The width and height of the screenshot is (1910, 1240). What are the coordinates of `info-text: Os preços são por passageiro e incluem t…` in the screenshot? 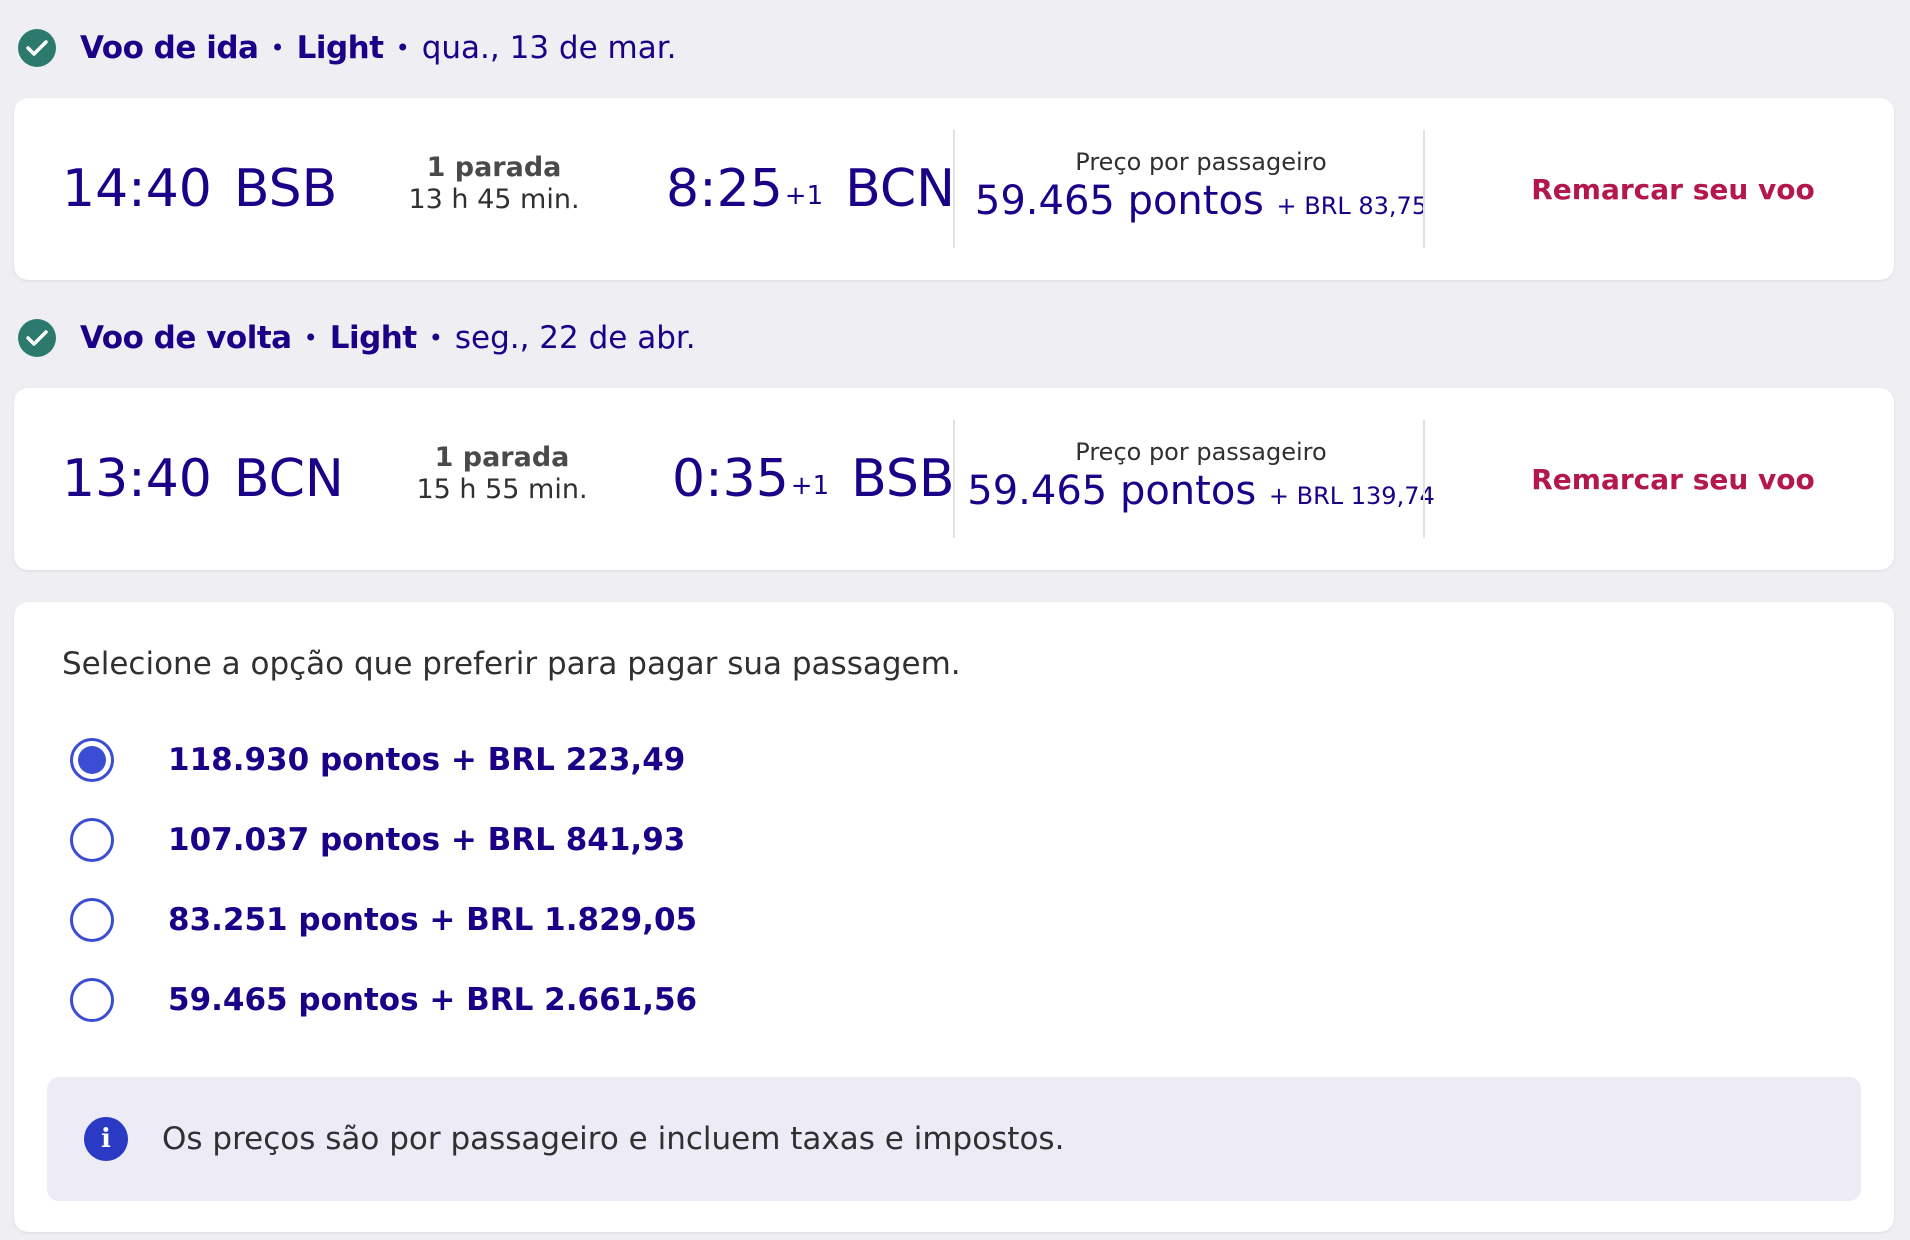 It's located at (613, 1139).